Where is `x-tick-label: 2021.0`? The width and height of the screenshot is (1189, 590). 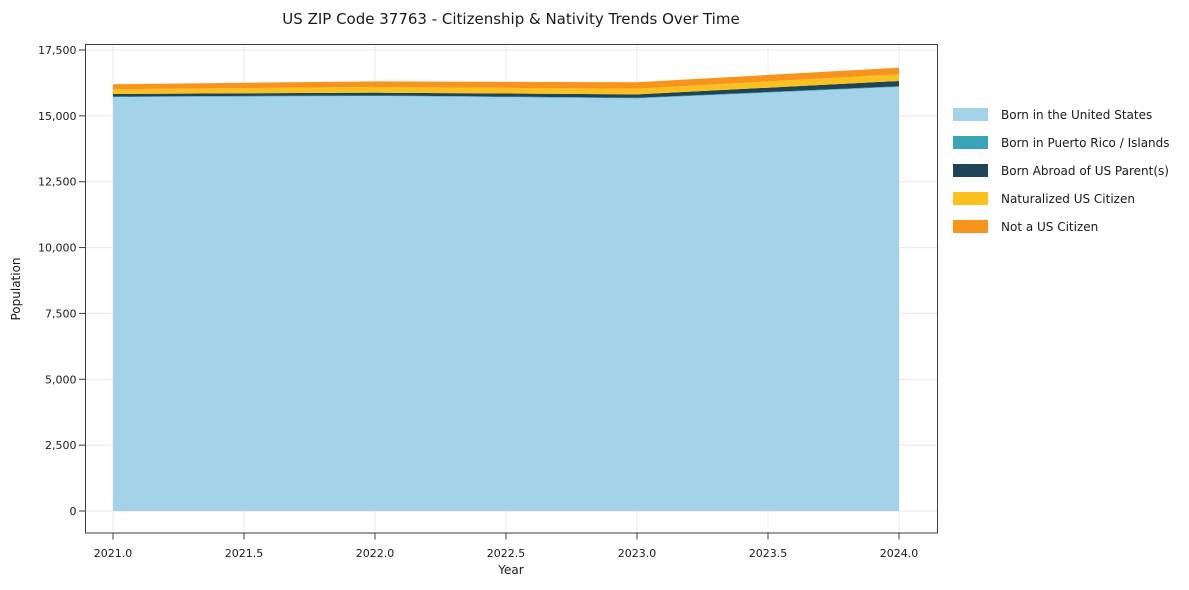
x-tick-label: 2021.0 is located at coordinates (113, 553).